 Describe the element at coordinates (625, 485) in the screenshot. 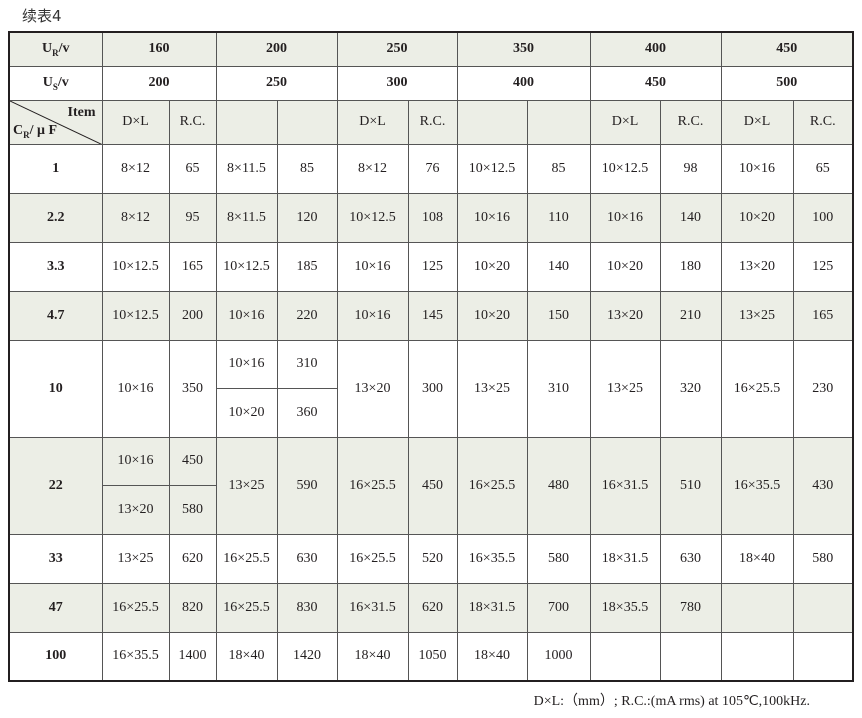

I see `dxl-cell: 16×31.5` at that location.